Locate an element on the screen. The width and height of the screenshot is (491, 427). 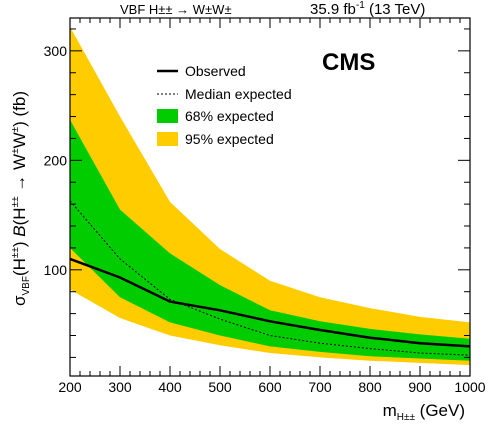
legend-95-swatch is located at coordinates (167, 139).